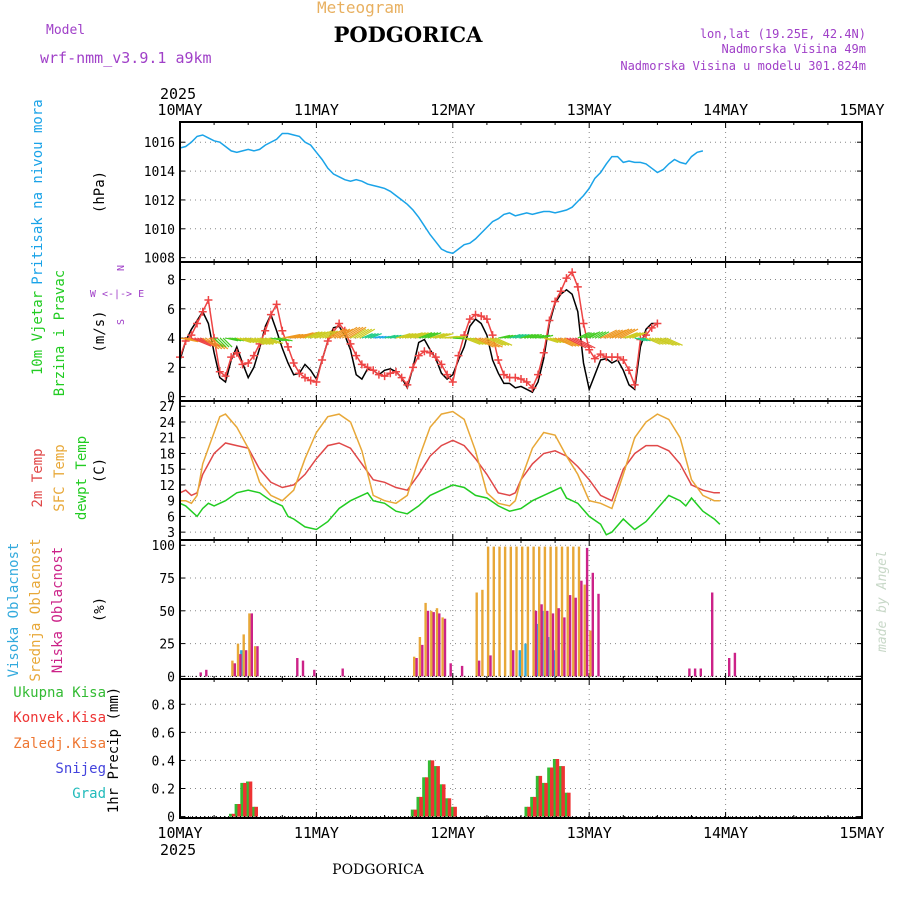 The image size is (900, 900). What do you see at coordinates (159, 172) in the screenshot?
I see `y-tick-label: 1014` at bounding box center [159, 172].